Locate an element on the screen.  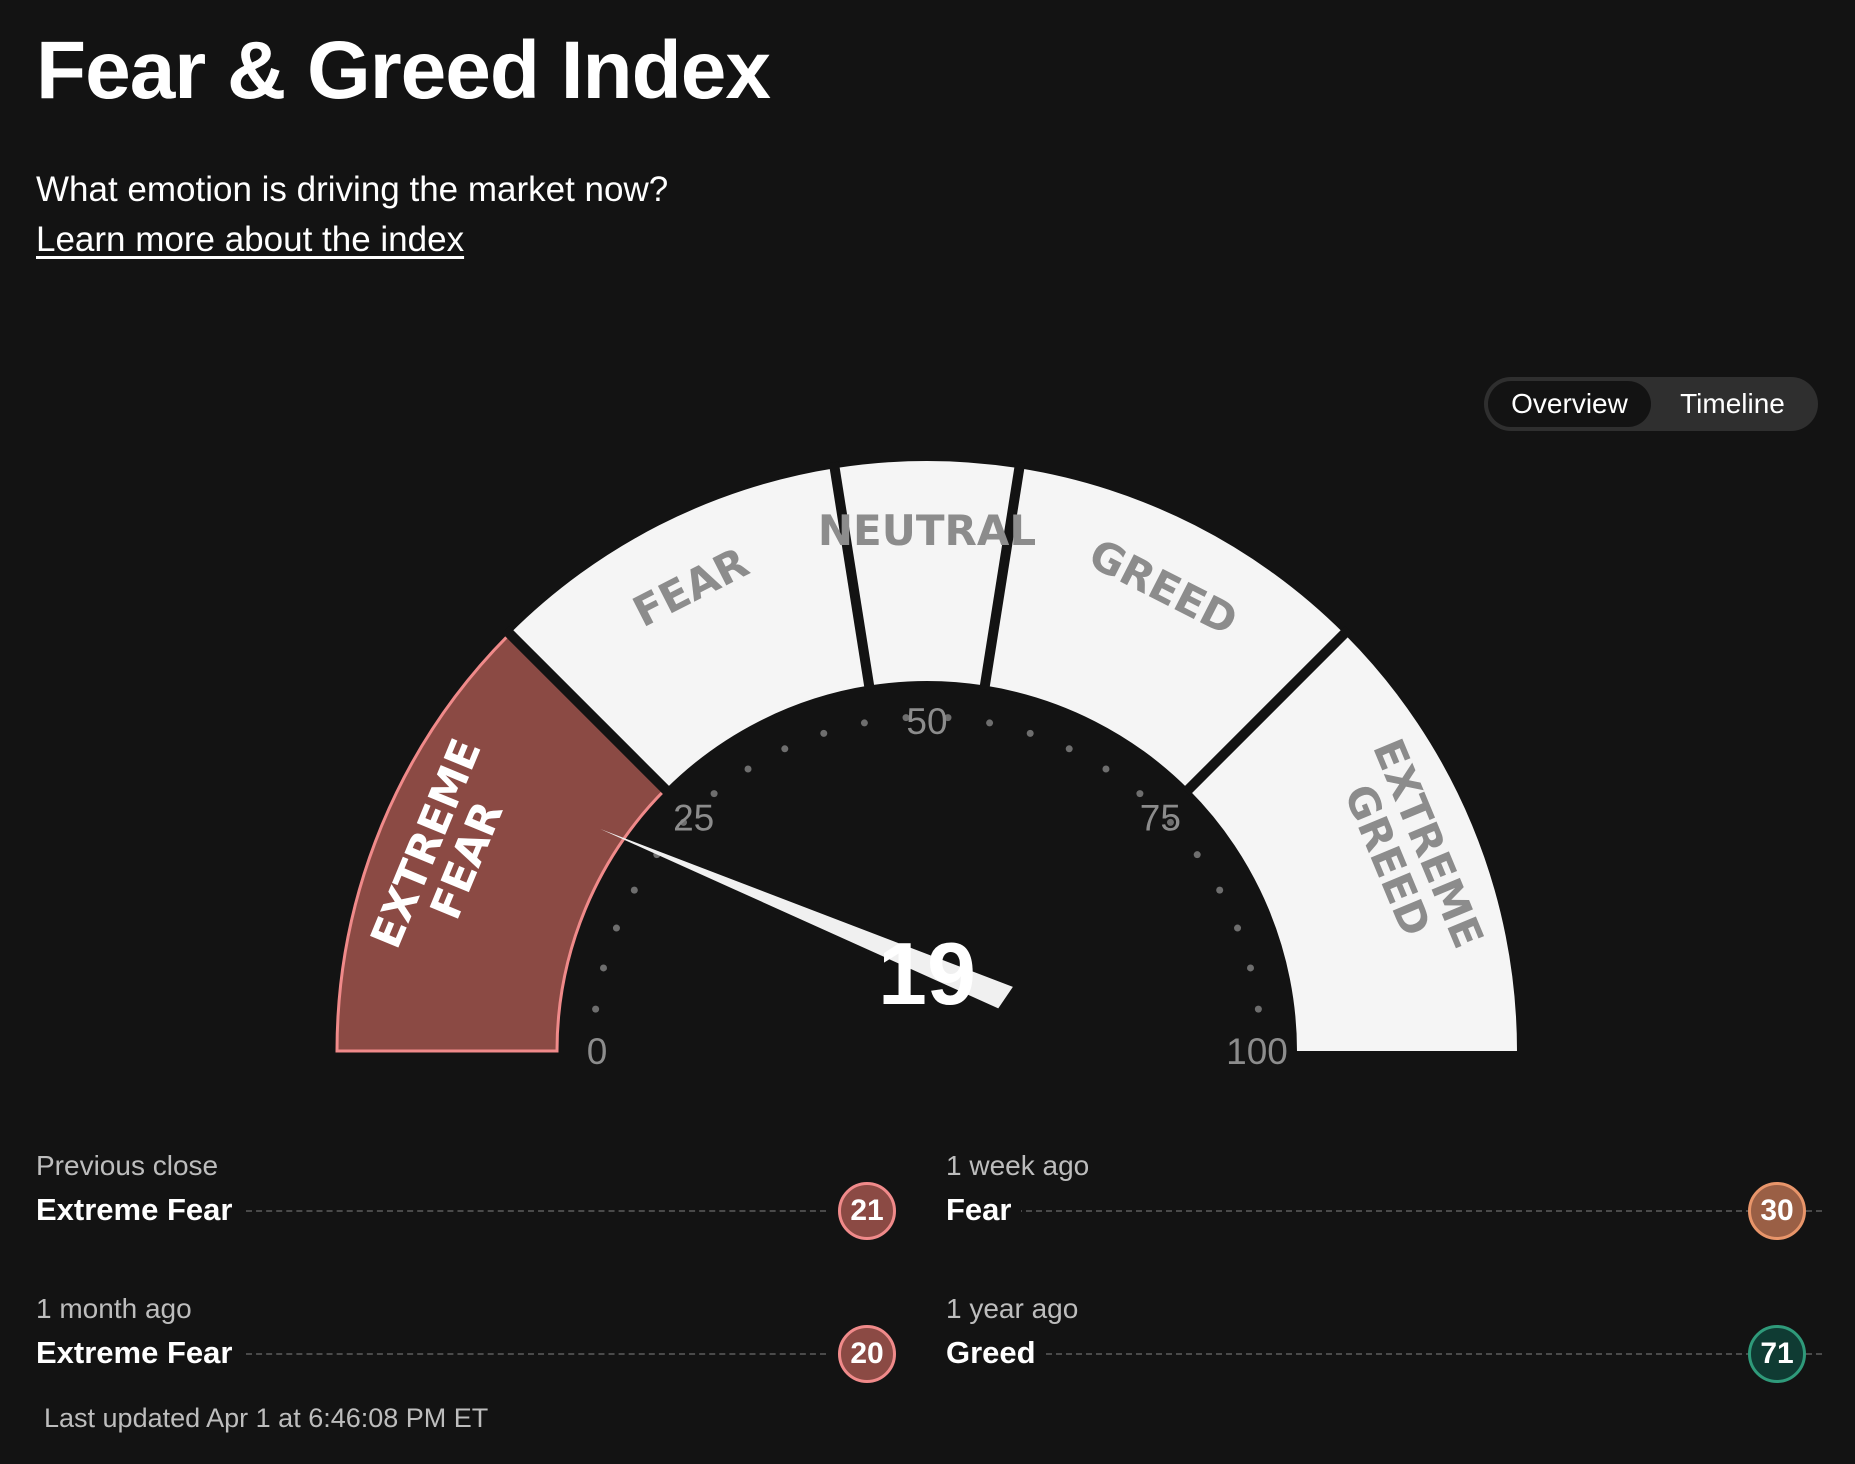
timeline-tab: Timeline is located at coordinates (1732, 403).